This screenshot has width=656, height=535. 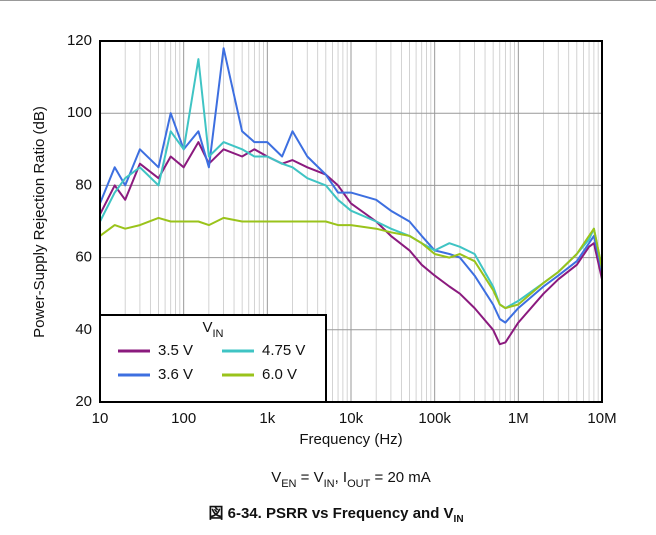 I want to click on x-tick-label: 1M, so click(x=518, y=418).